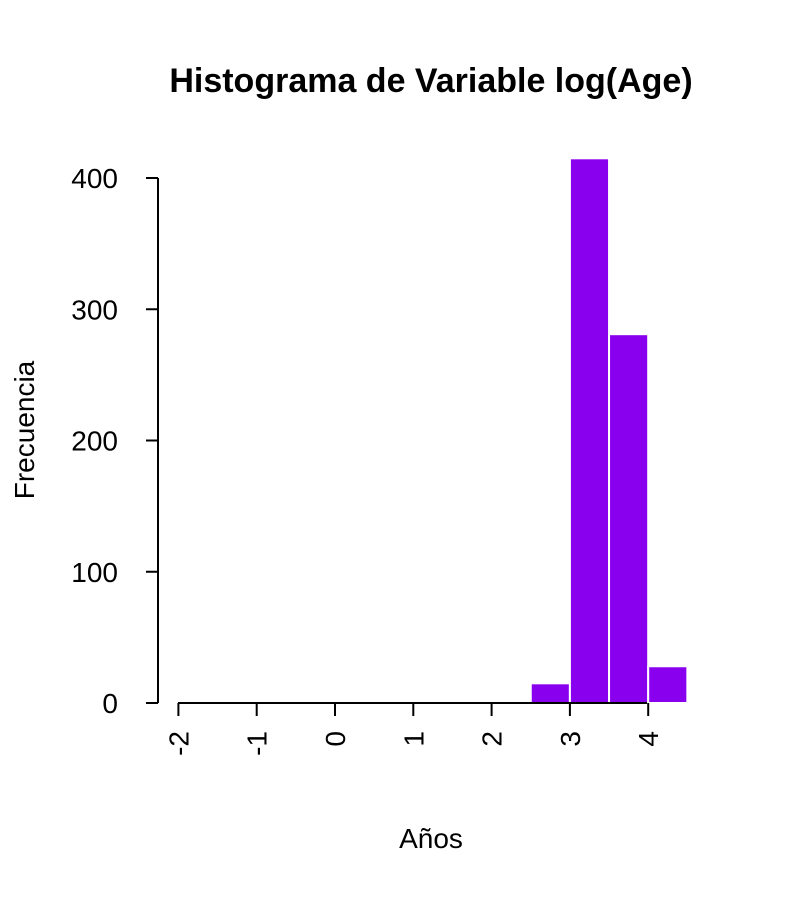 This screenshot has height=898, width=788. Describe the element at coordinates (110, 703) in the screenshot. I see `y-tick-label-0: 0` at that location.